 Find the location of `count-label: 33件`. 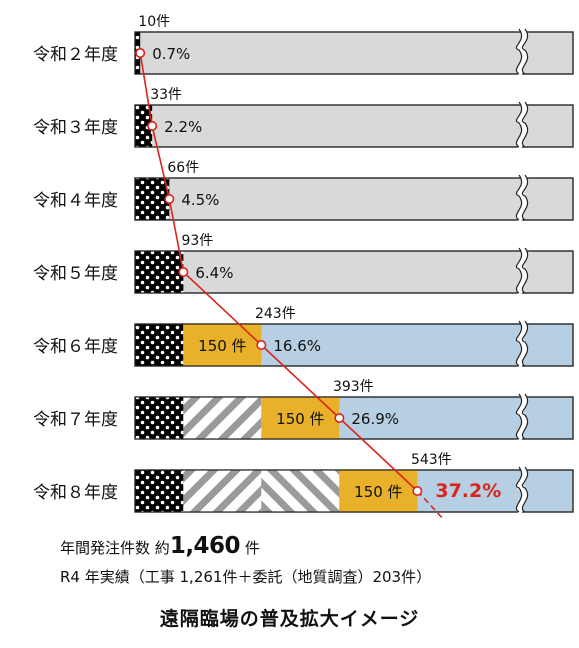

count-label: 33件 is located at coordinates (166, 95).